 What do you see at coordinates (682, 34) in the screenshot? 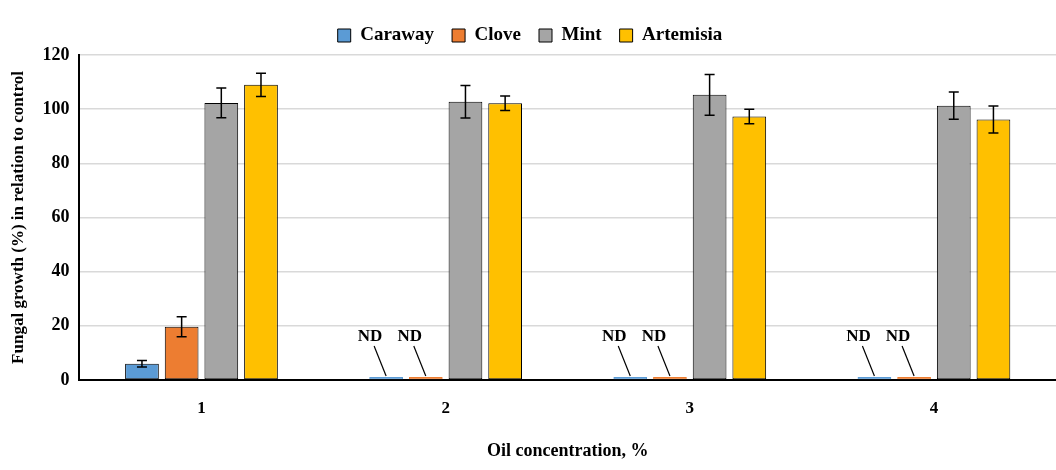
I see `legend-label: Artemisia` at bounding box center [682, 34].